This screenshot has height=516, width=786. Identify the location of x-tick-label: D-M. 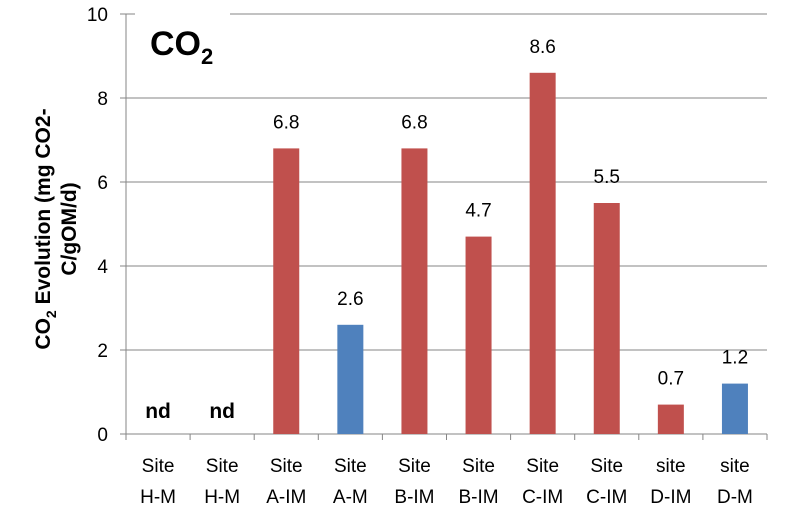
(735, 497).